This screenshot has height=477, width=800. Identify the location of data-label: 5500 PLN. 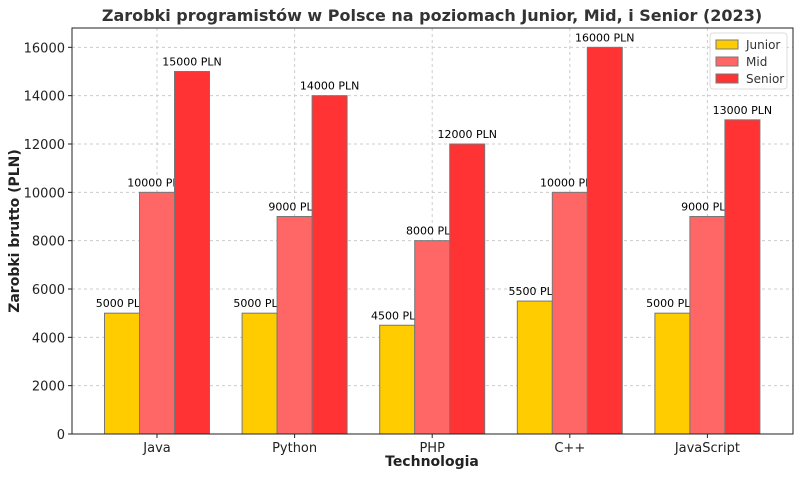
(535, 291).